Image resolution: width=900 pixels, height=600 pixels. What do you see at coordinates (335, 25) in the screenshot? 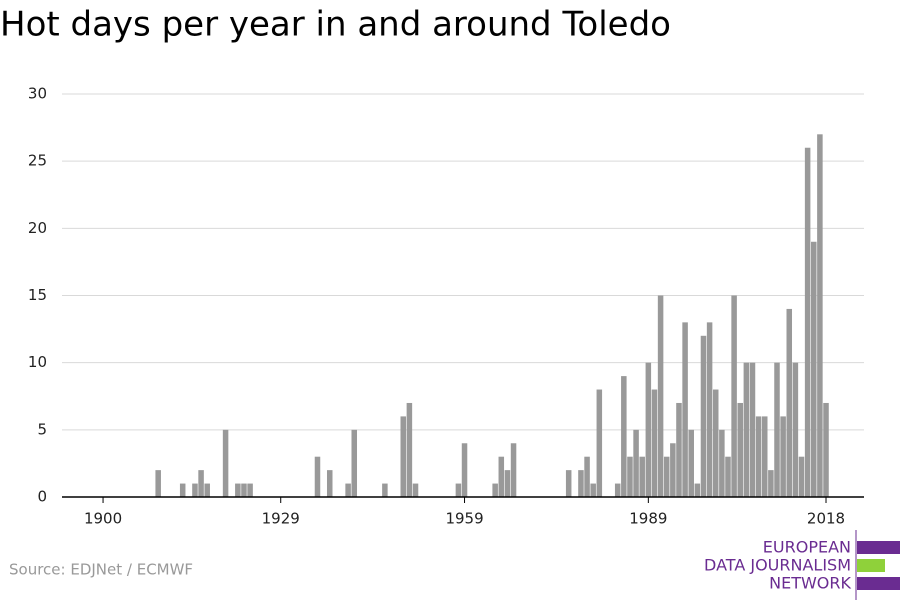
I see `chart-title: Hot days per year in and around Toledo` at bounding box center [335, 25].